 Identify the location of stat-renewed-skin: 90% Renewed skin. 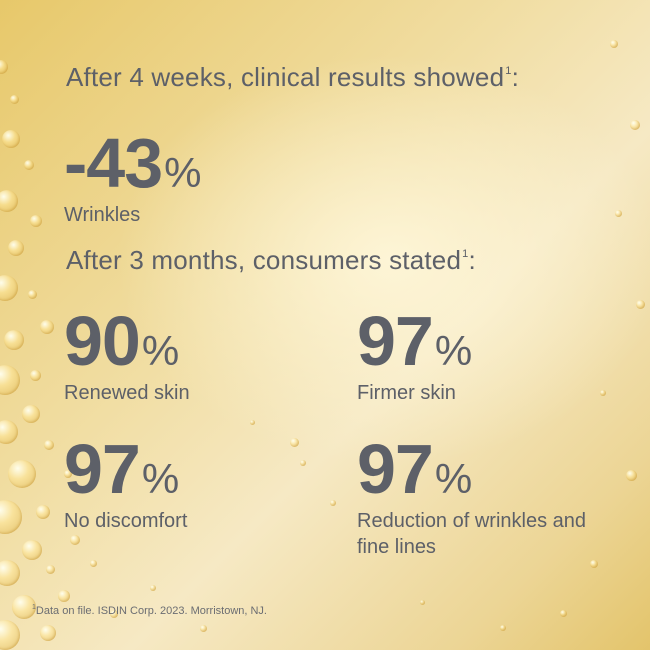
(127, 356).